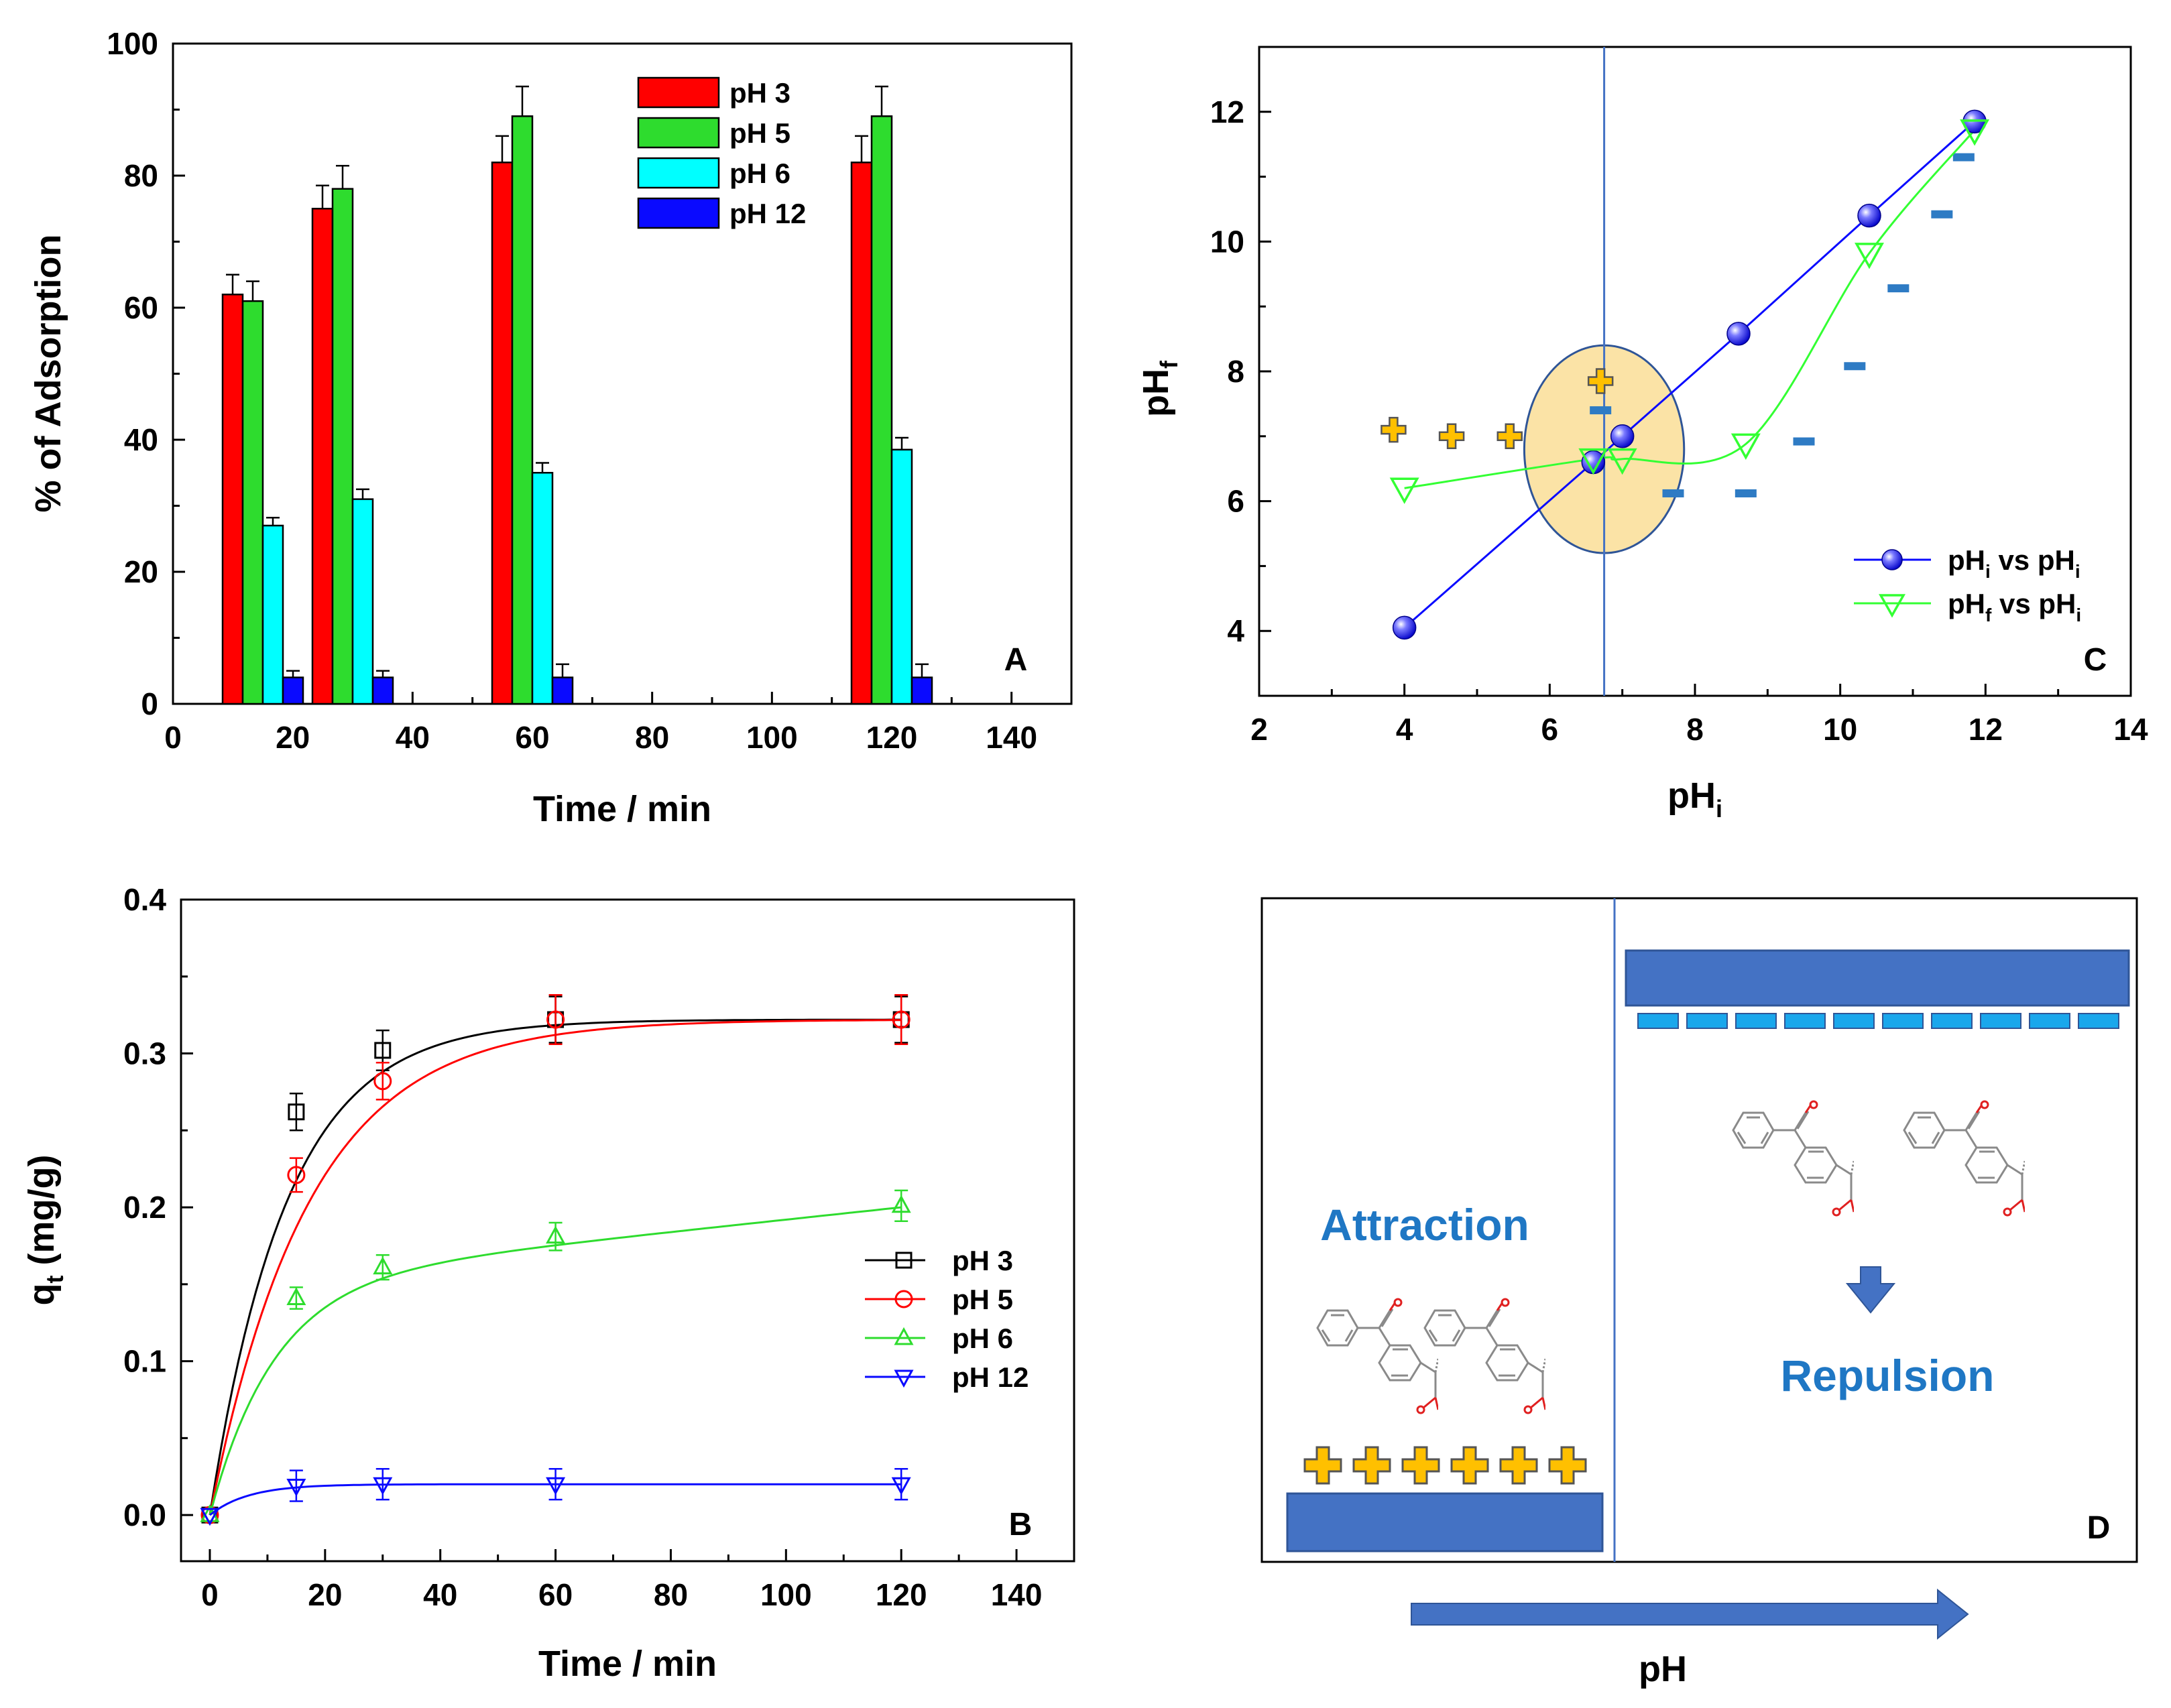 The image size is (2171, 1708). What do you see at coordinates (1887, 1375) in the screenshot?
I see `repulsion-label: Repulsion` at bounding box center [1887, 1375].